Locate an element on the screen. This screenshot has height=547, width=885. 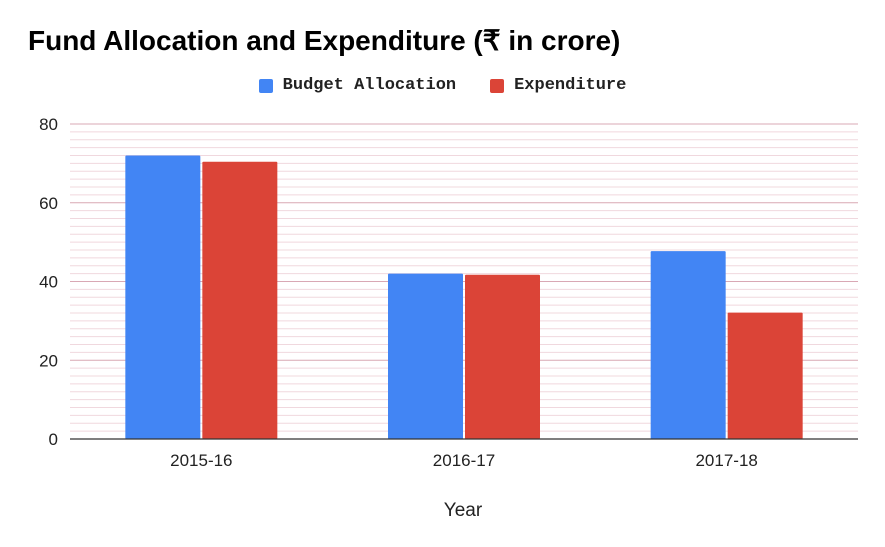
x-axis-title: Year is located at coordinates (463, 510).